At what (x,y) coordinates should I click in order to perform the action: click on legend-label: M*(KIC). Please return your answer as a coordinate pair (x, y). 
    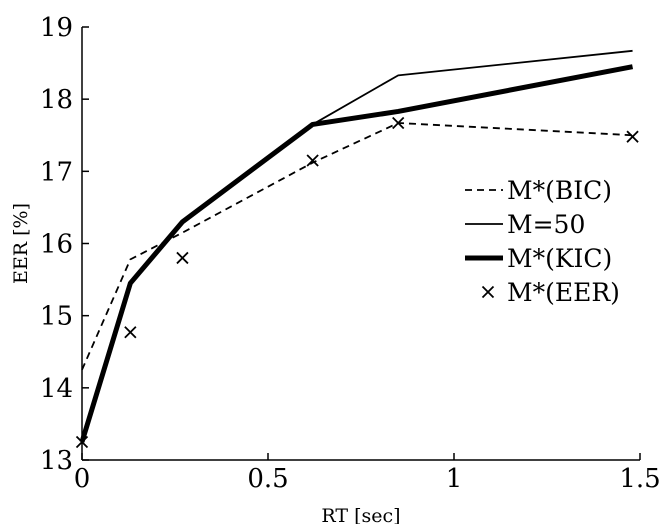
    Looking at the image, I should click on (559, 258).